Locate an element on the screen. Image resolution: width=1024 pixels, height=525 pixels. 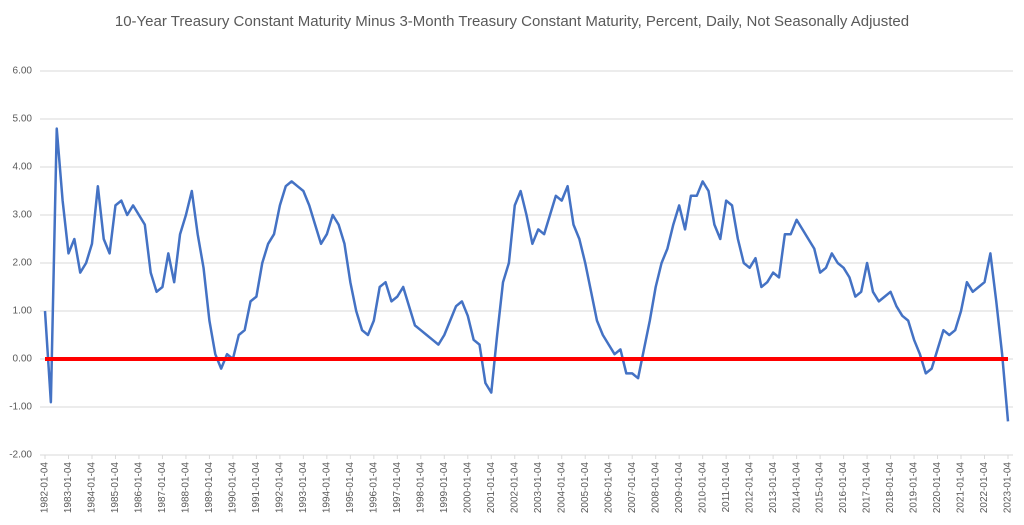
x-tick-label: 1996-01-04 is located at coordinates (373, 488).